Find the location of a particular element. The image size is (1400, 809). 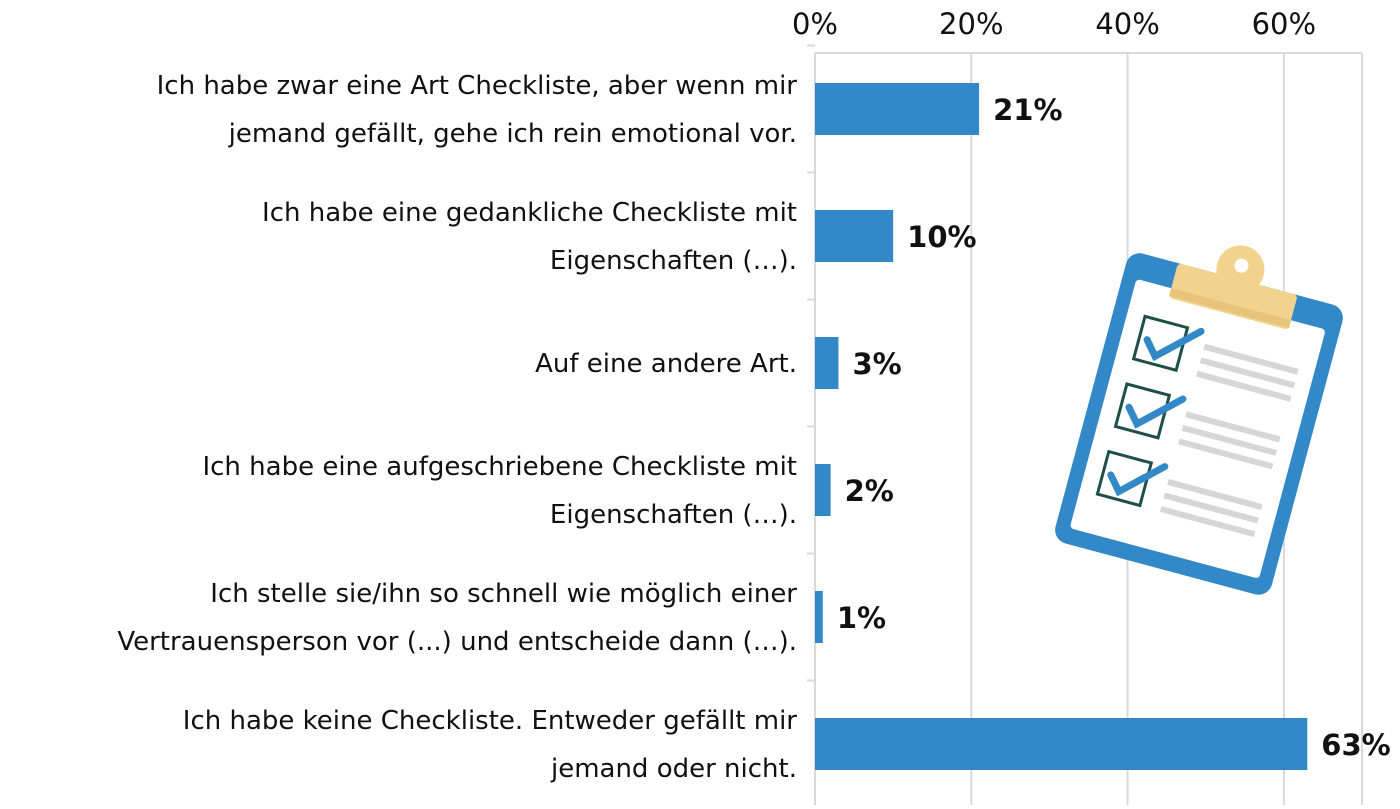

data-label: 1% is located at coordinates (861, 618).